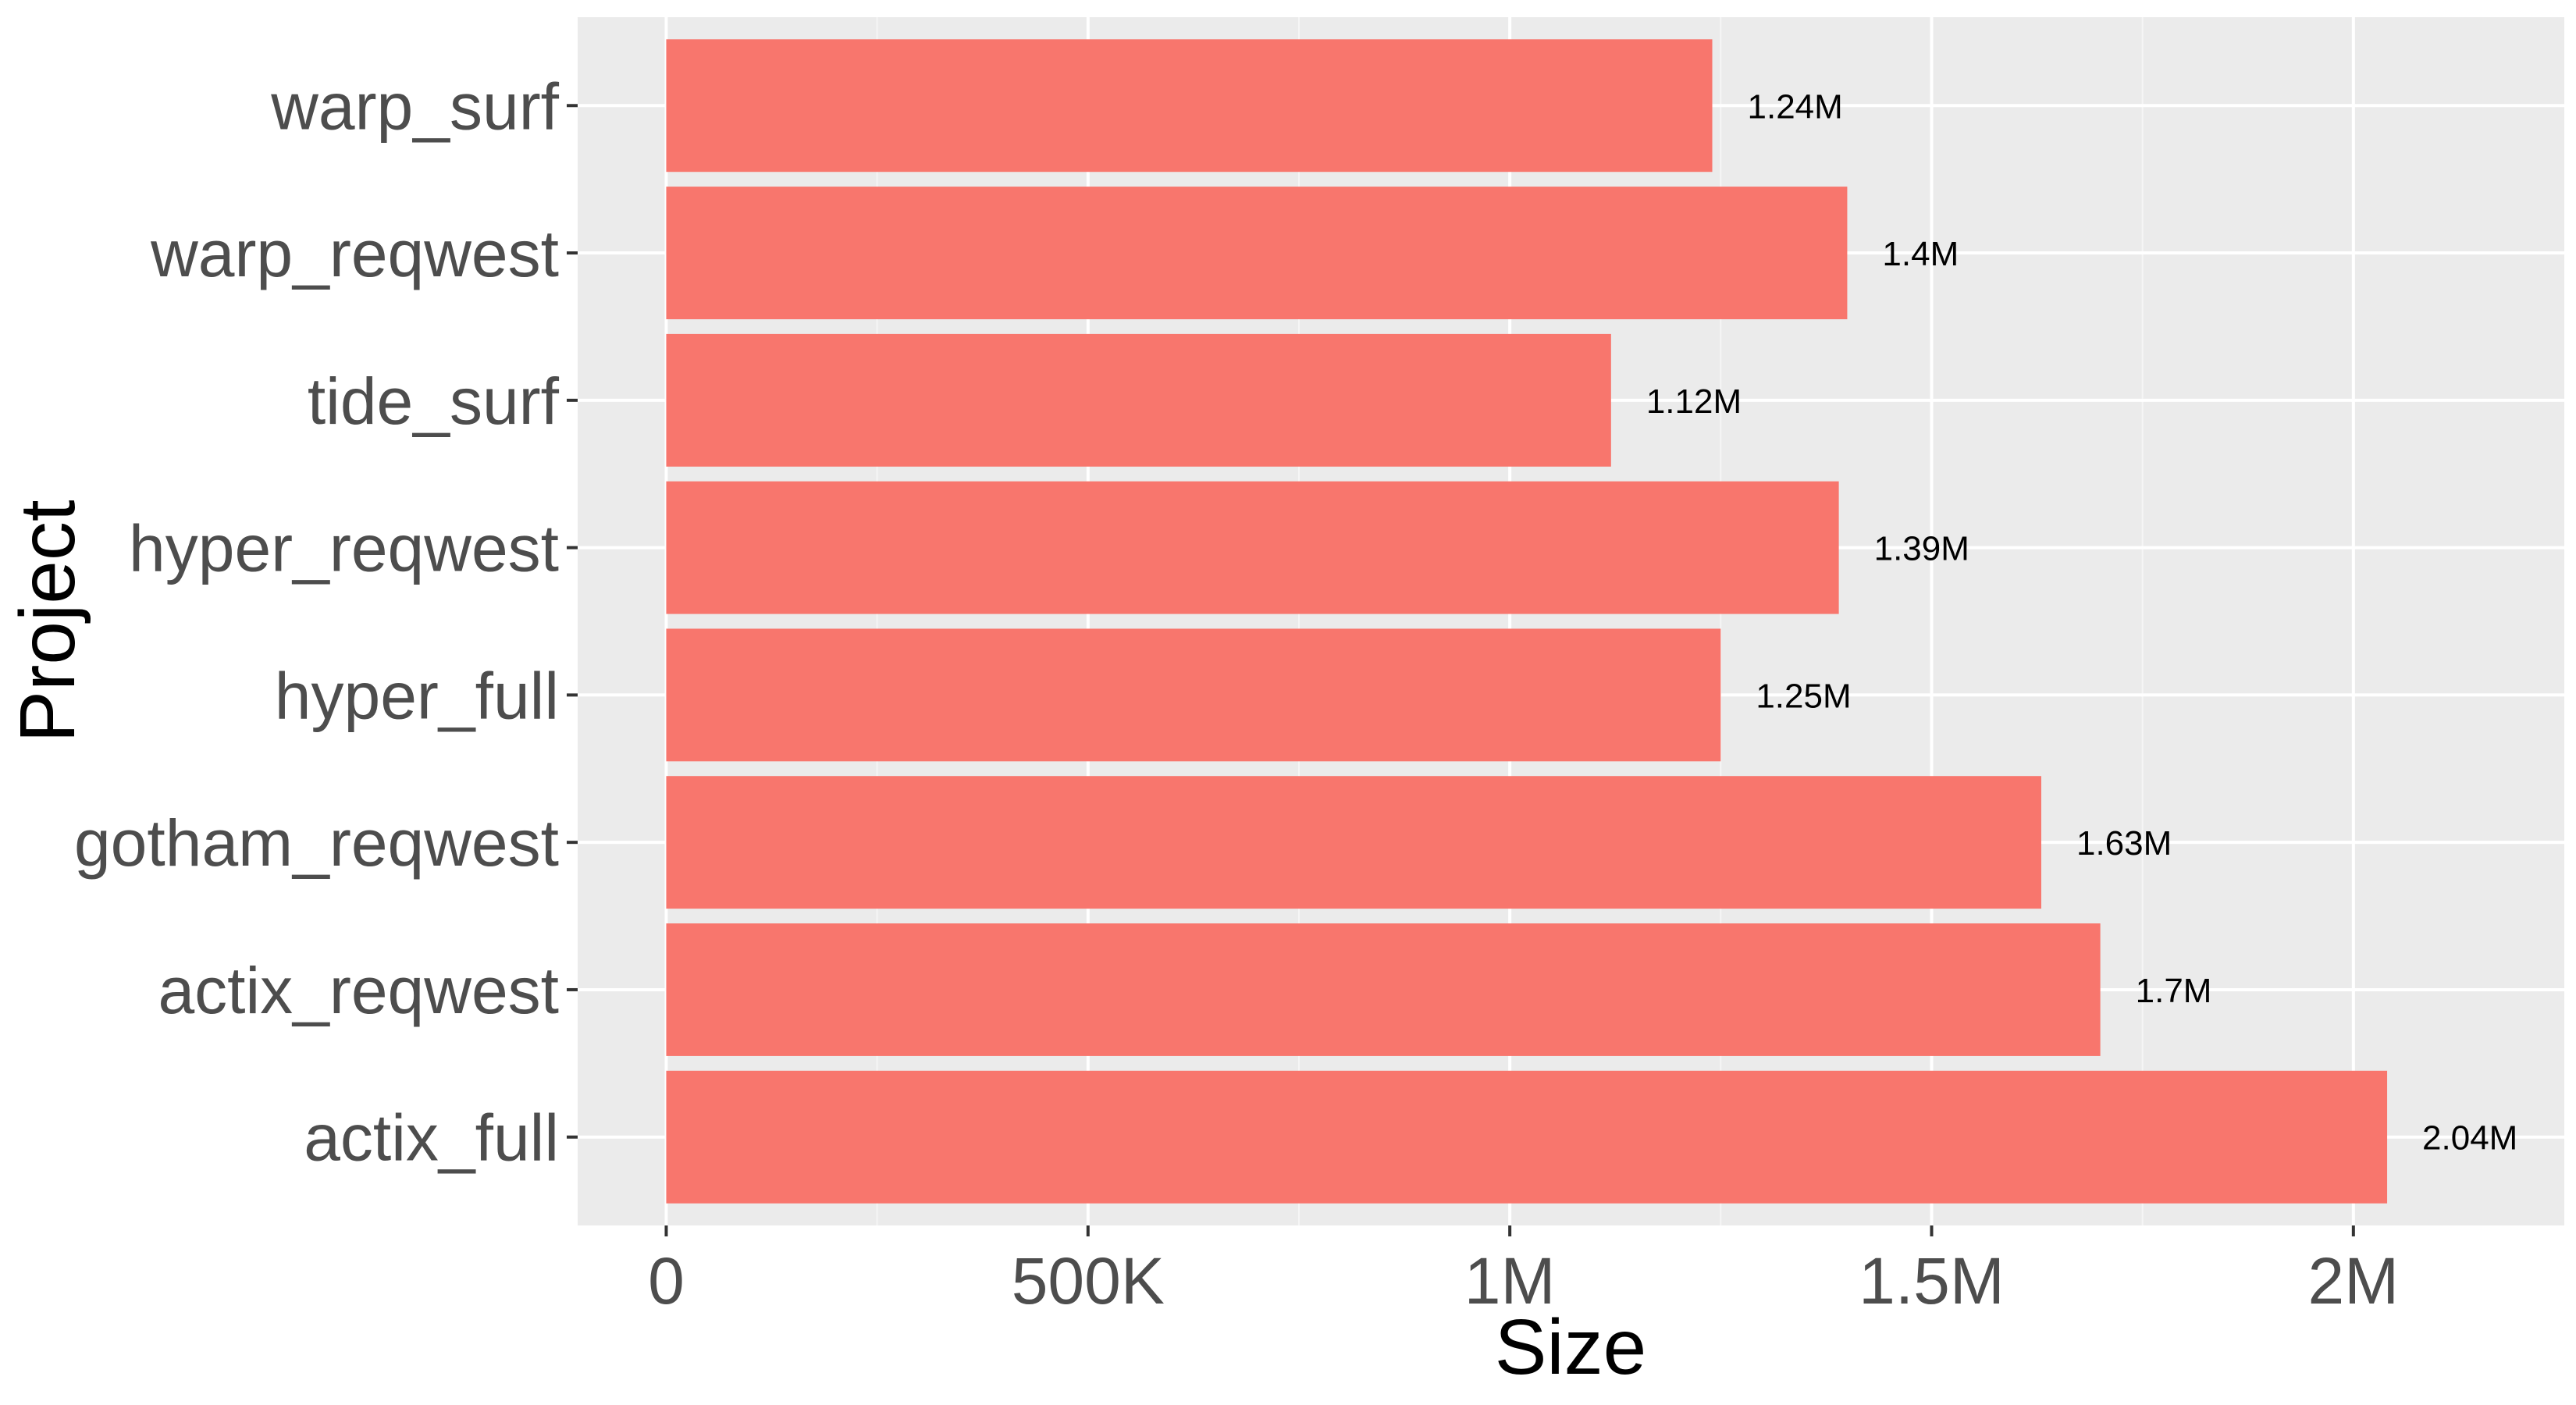 The width and height of the screenshot is (2576, 1405). Describe the element at coordinates (2469, 1139) in the screenshot. I see `data-label-actix_full: 2.04M` at that location.